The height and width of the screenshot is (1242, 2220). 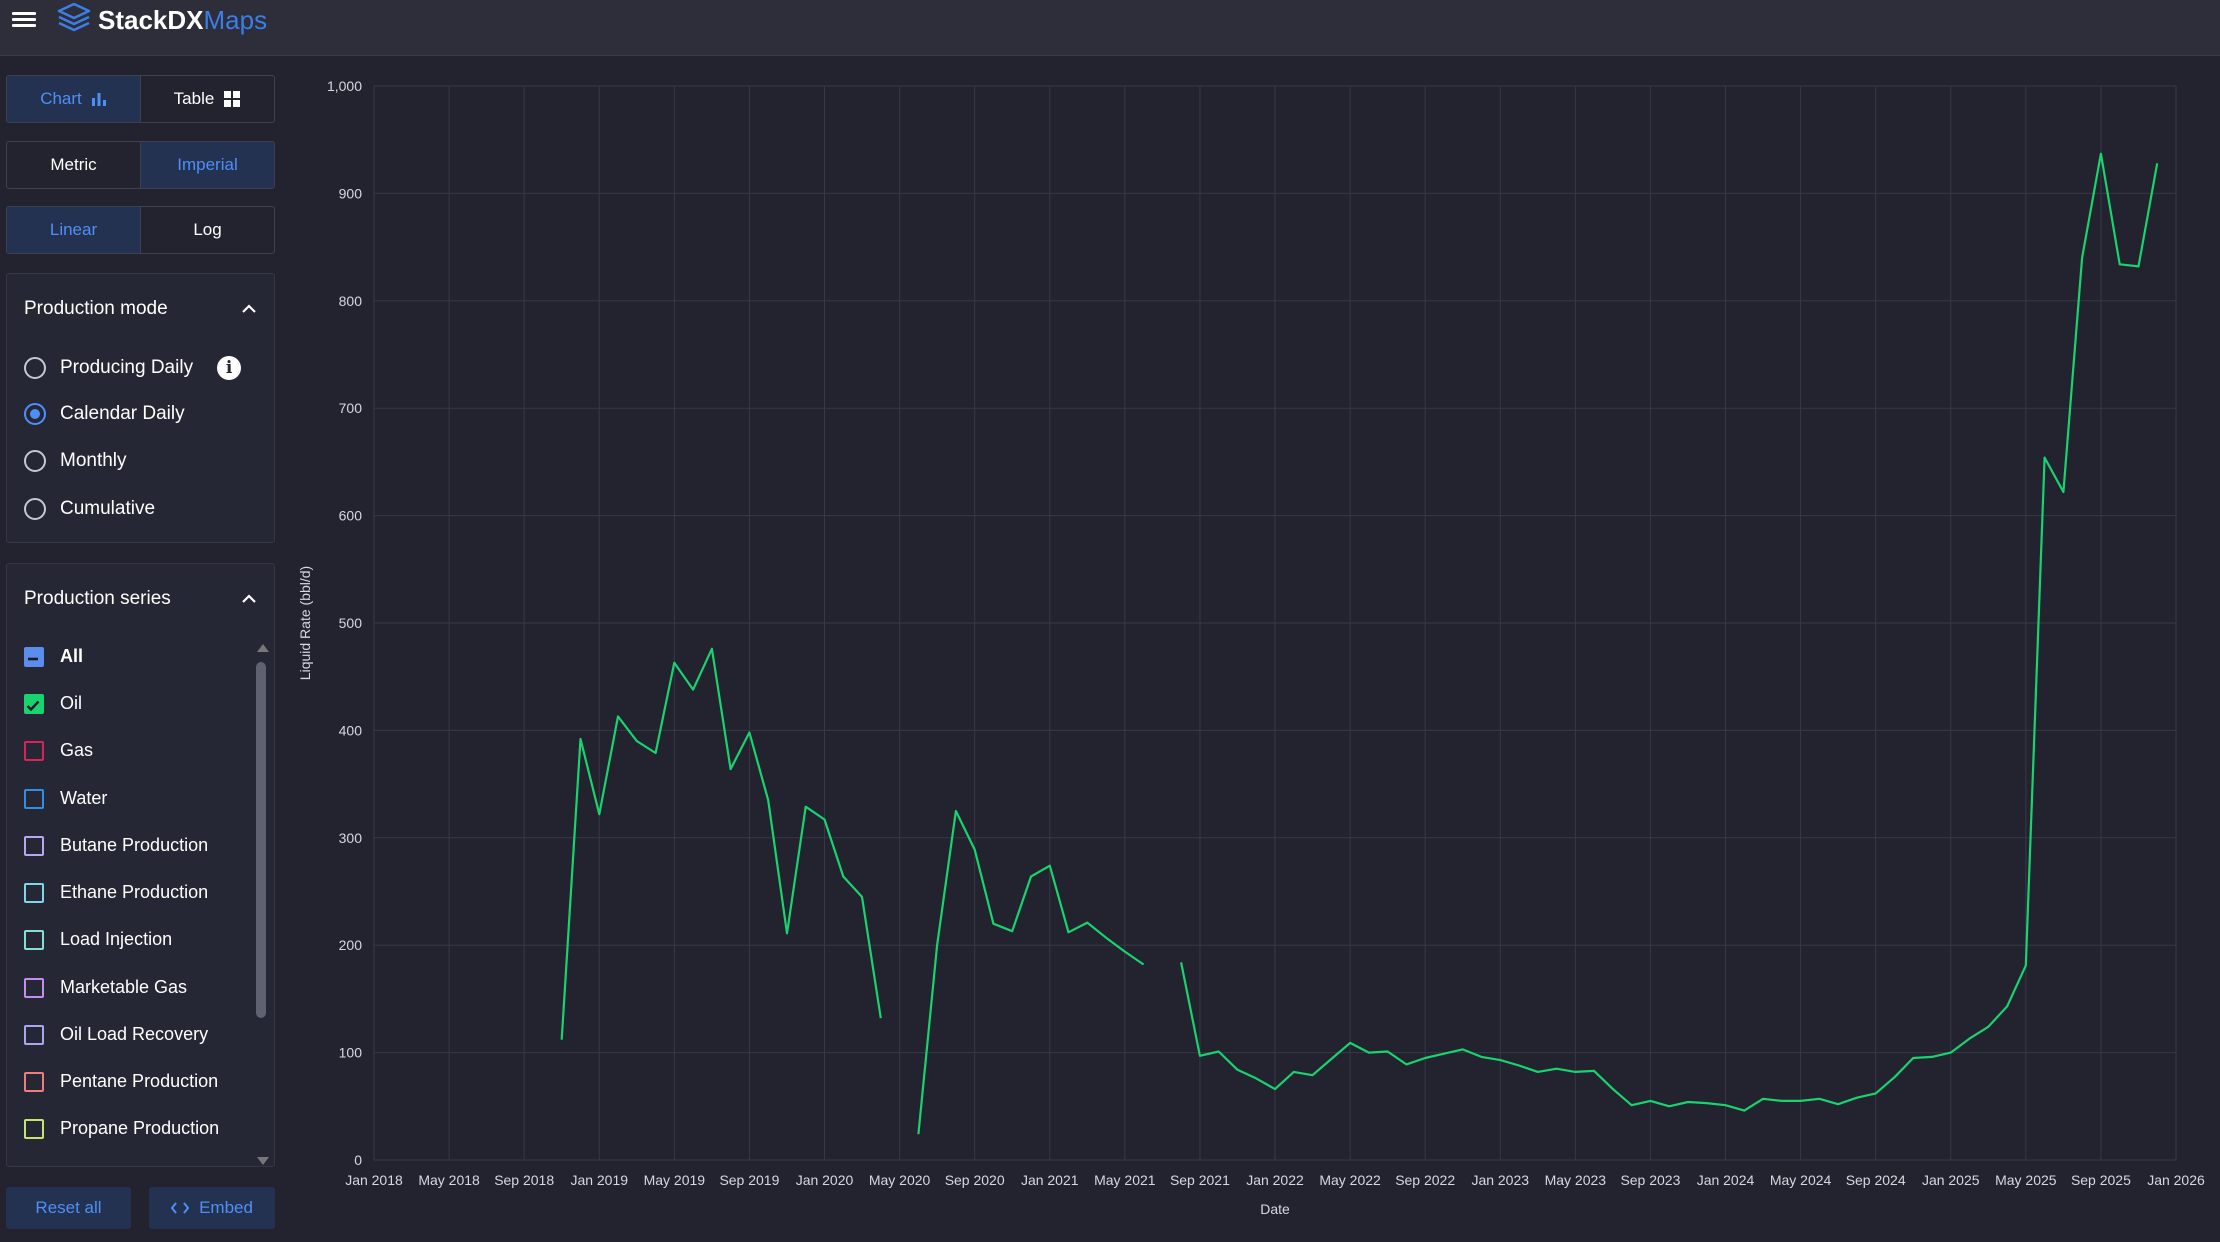 What do you see at coordinates (975, 1180) in the screenshot?
I see `x-tick-label: Sep 2020` at bounding box center [975, 1180].